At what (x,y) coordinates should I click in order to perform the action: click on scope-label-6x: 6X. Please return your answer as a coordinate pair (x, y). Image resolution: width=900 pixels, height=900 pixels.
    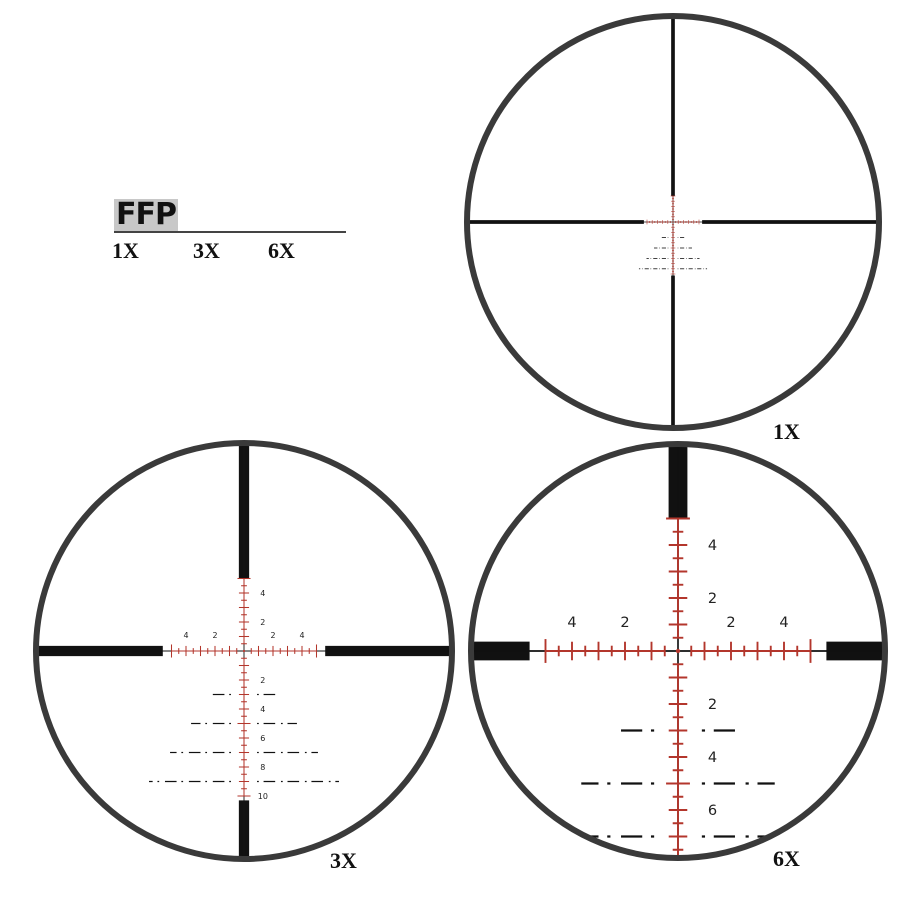
    Looking at the image, I should click on (786, 858).